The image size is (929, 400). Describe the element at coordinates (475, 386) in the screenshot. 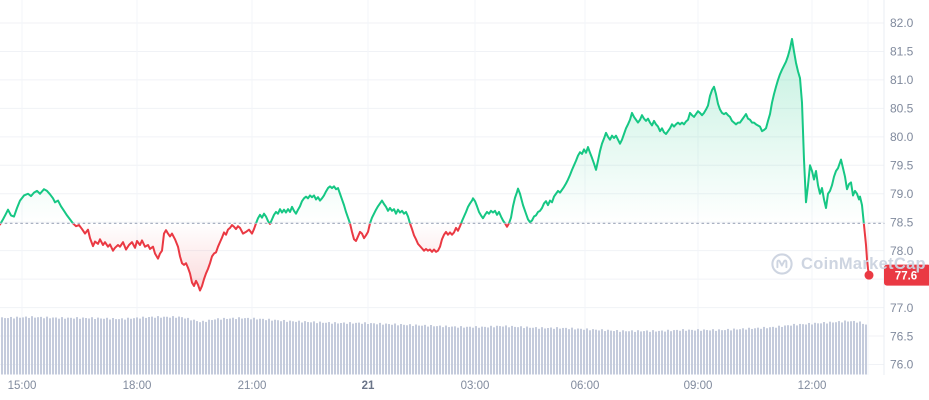

I see `svg-text: 03:00` at that location.